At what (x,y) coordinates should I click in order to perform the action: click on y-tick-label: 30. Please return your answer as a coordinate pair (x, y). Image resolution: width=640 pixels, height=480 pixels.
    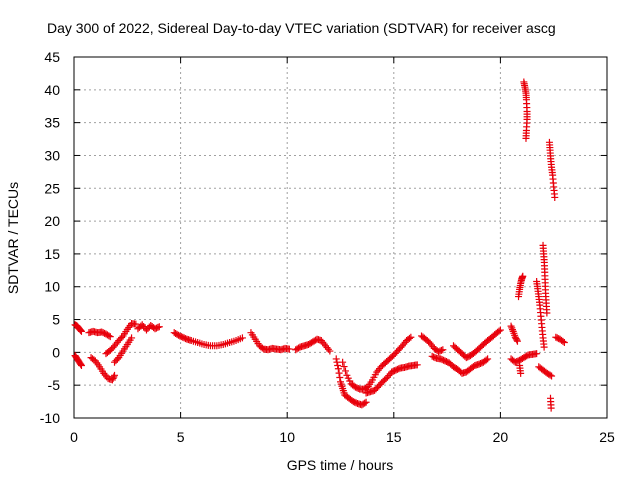
    Looking at the image, I should click on (52, 155).